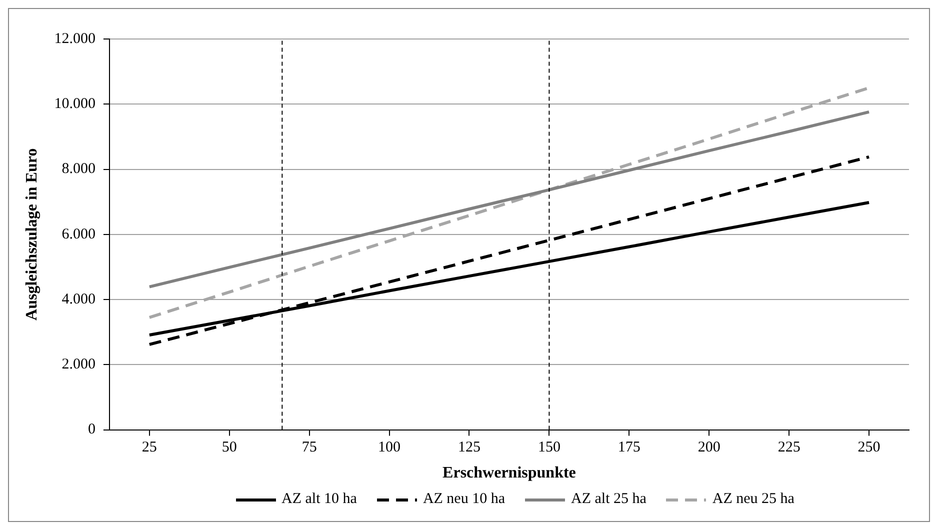 The image size is (940, 532). What do you see at coordinates (79, 364) in the screenshot?
I see `y-tick-label: 2.000` at bounding box center [79, 364].